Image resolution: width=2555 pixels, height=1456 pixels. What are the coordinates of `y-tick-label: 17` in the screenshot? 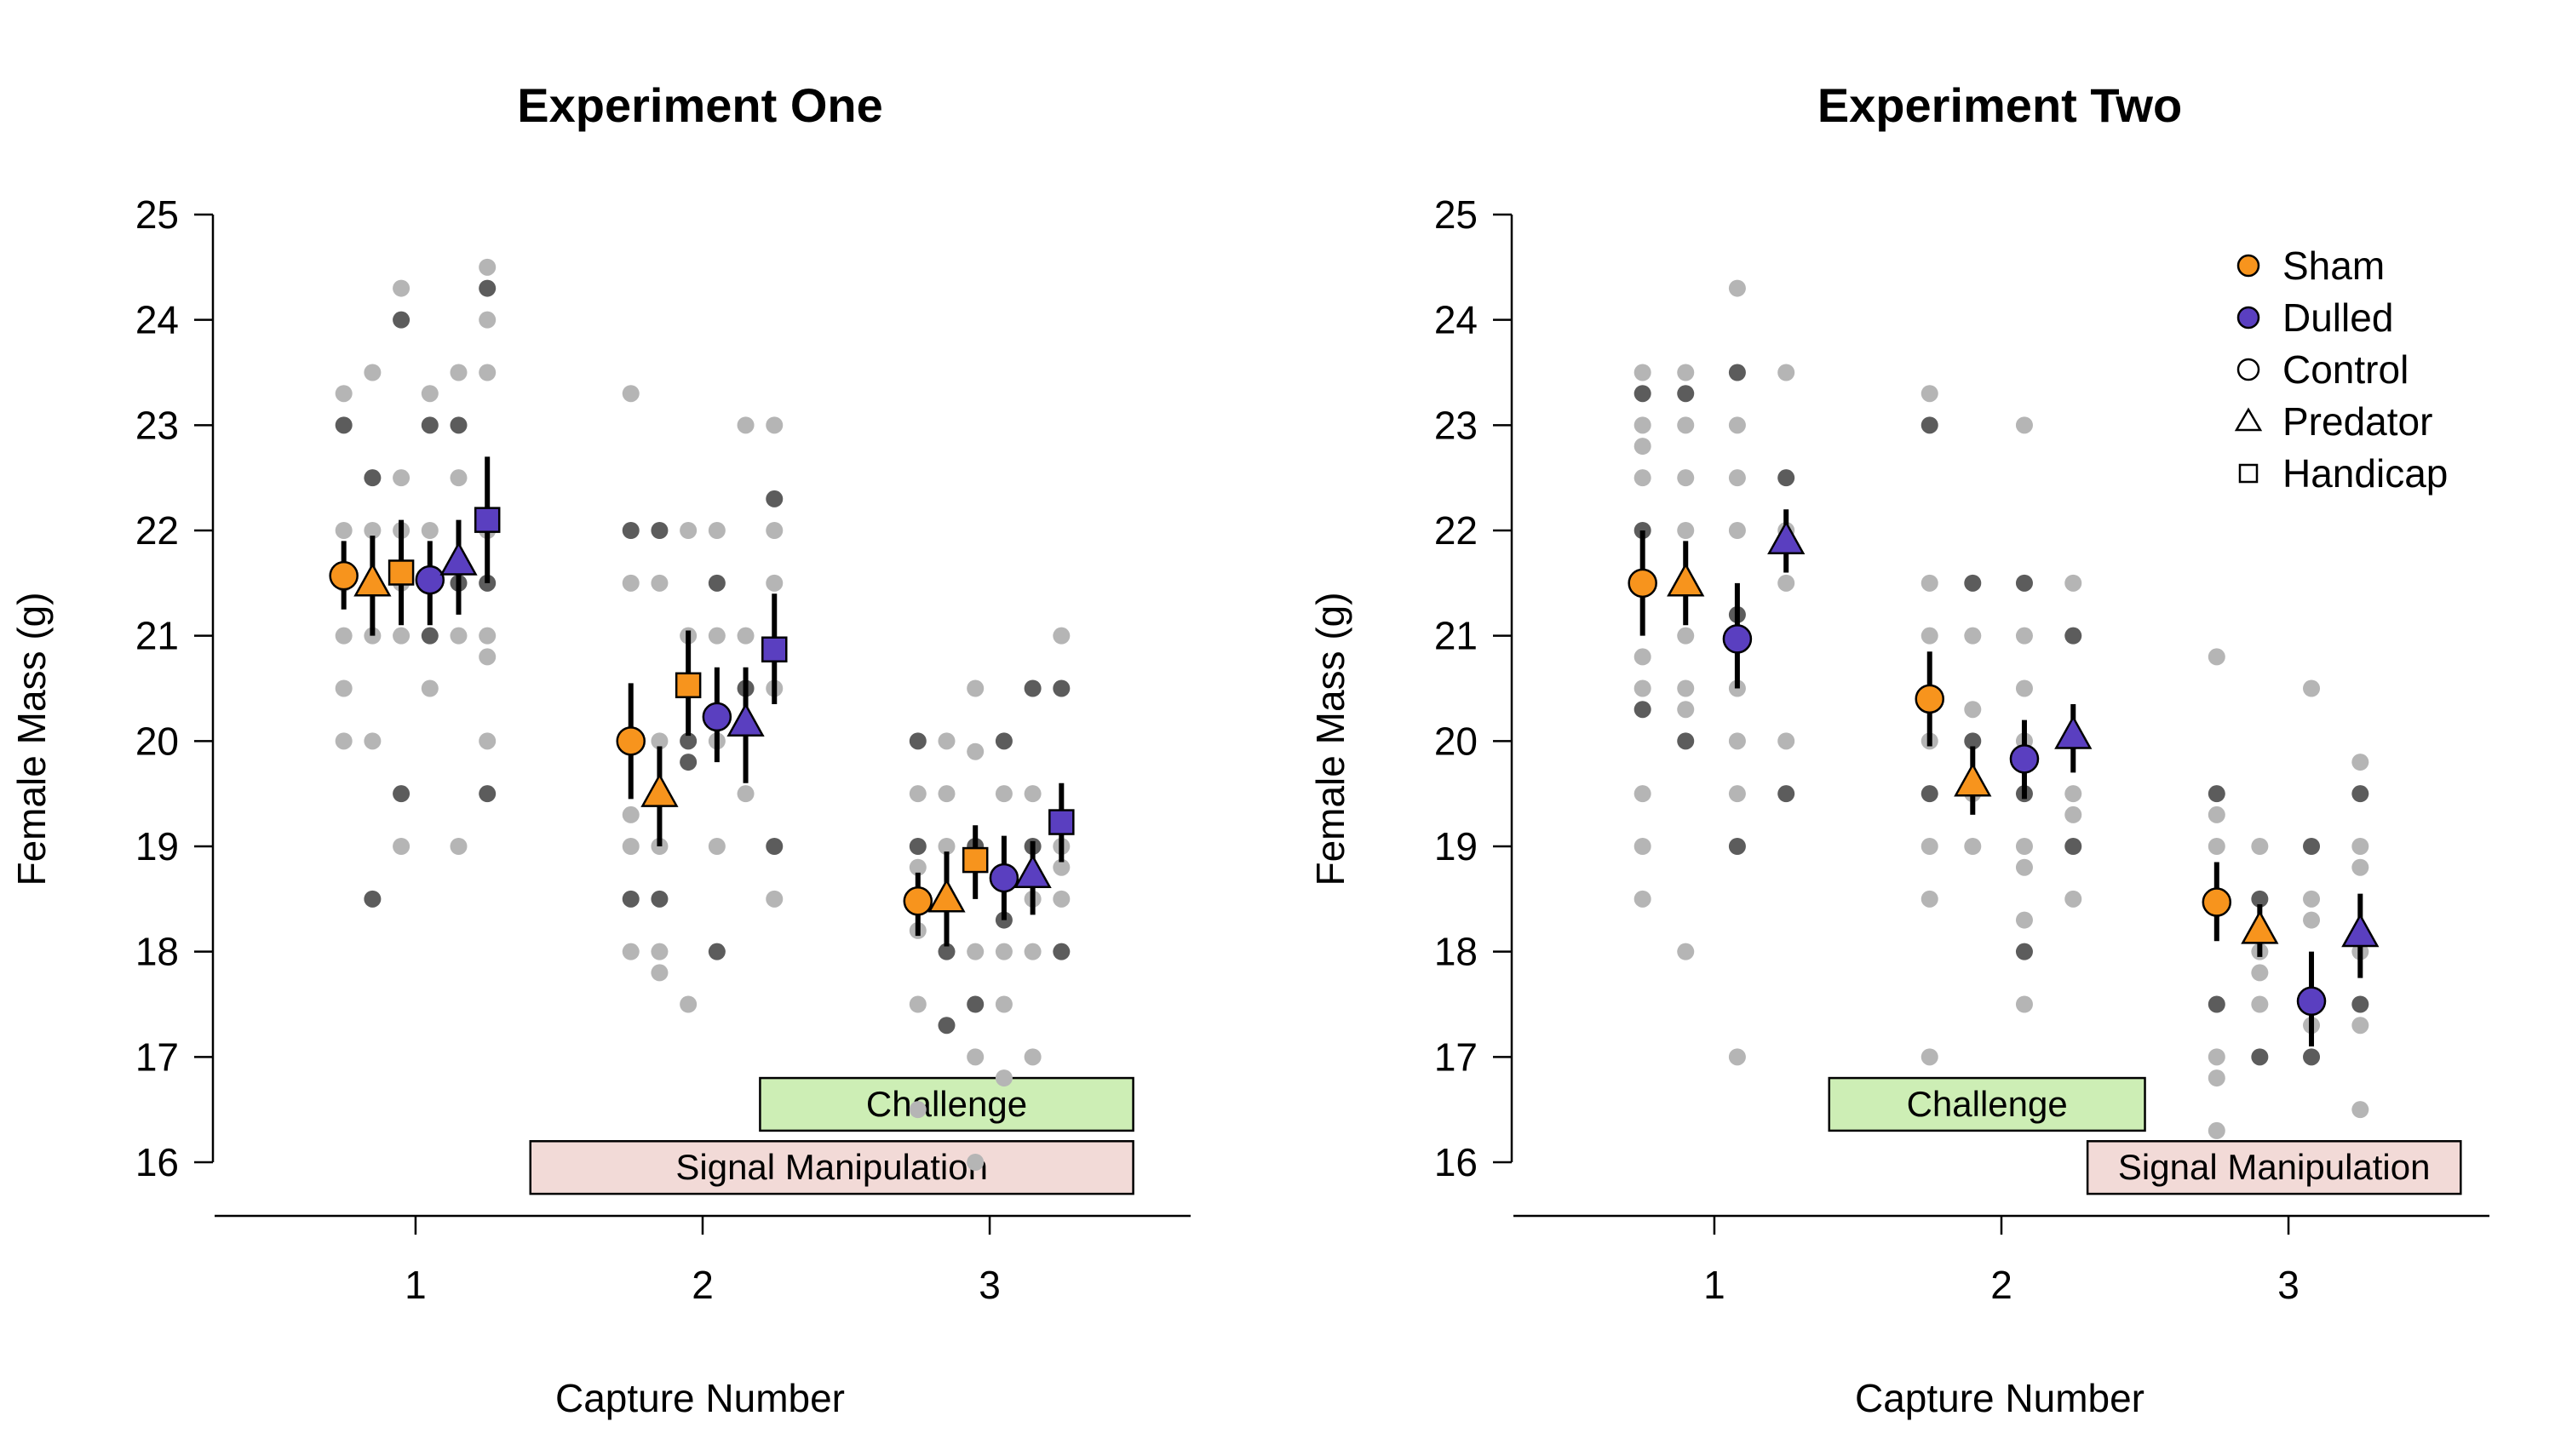 It's located at (157, 1057).